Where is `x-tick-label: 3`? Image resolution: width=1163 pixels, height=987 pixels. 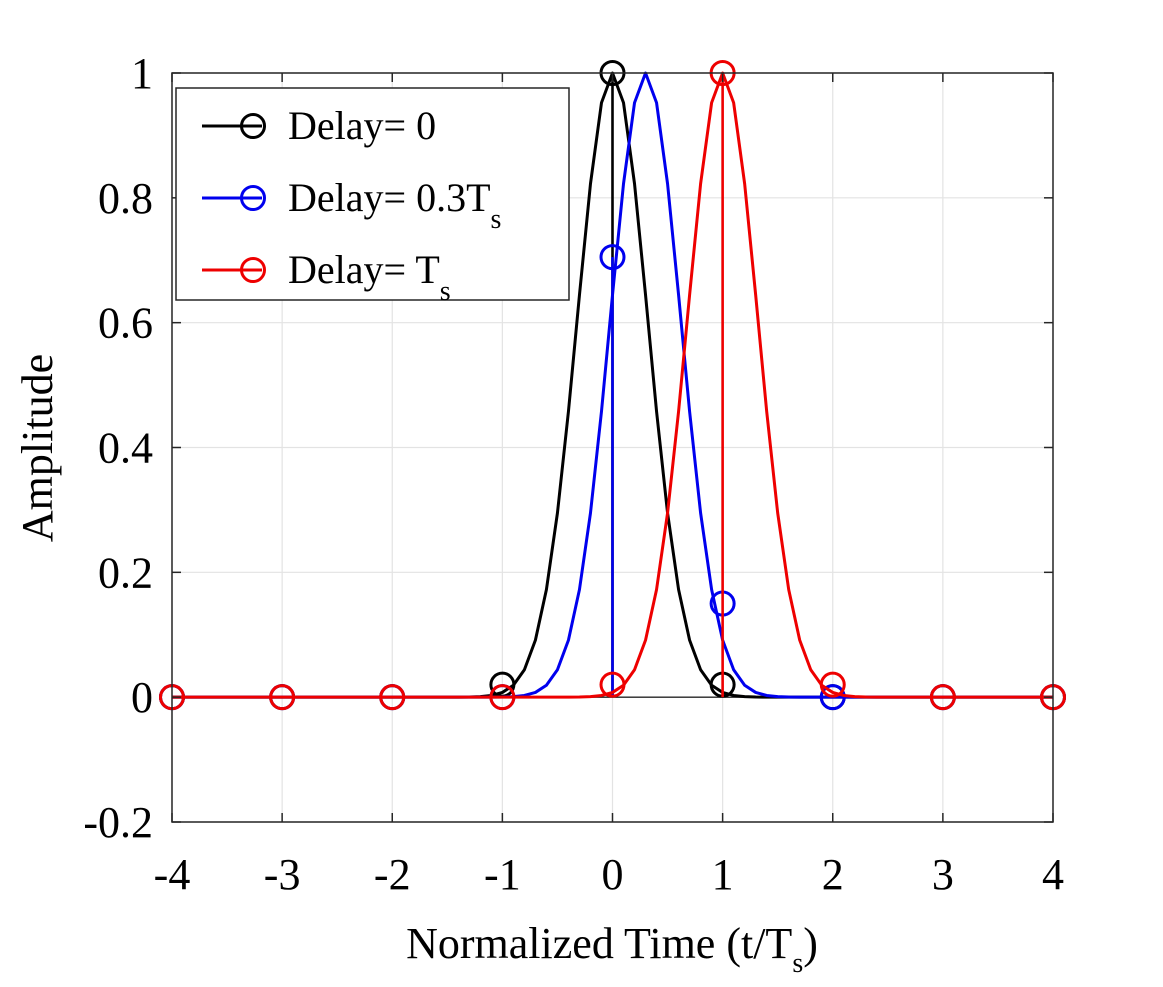
x-tick-label: 3 is located at coordinates (943, 874).